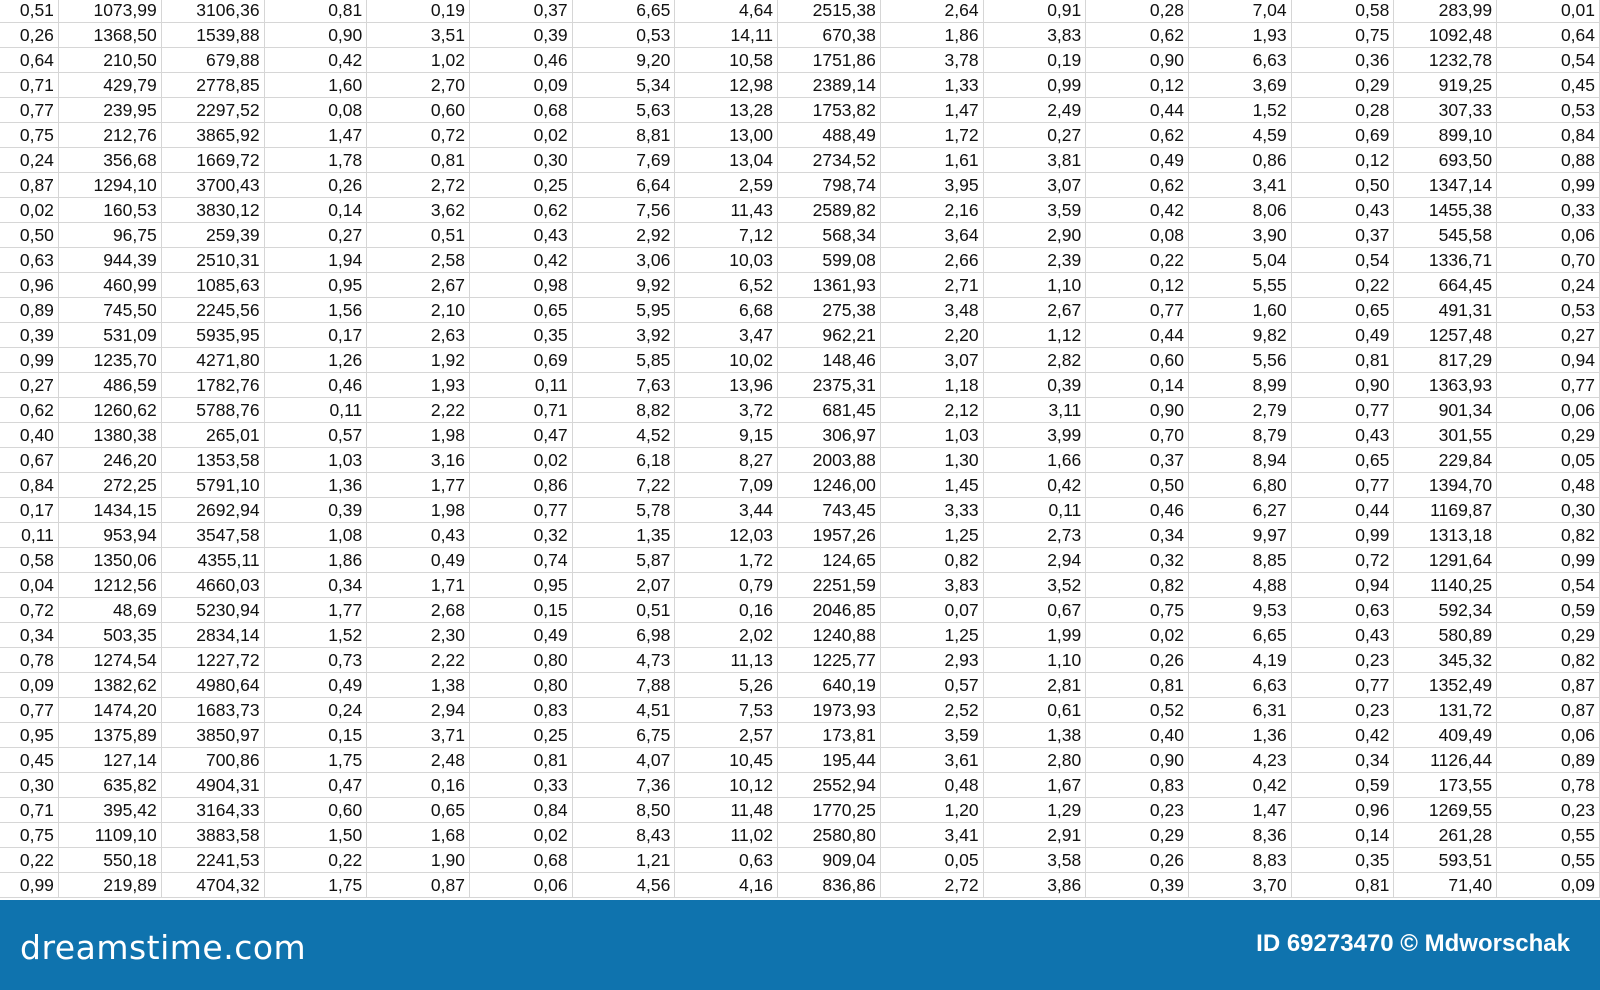 This screenshot has width=1600, height=990. What do you see at coordinates (1240, 360) in the screenshot?
I see `table-cell: 5,56` at bounding box center [1240, 360].